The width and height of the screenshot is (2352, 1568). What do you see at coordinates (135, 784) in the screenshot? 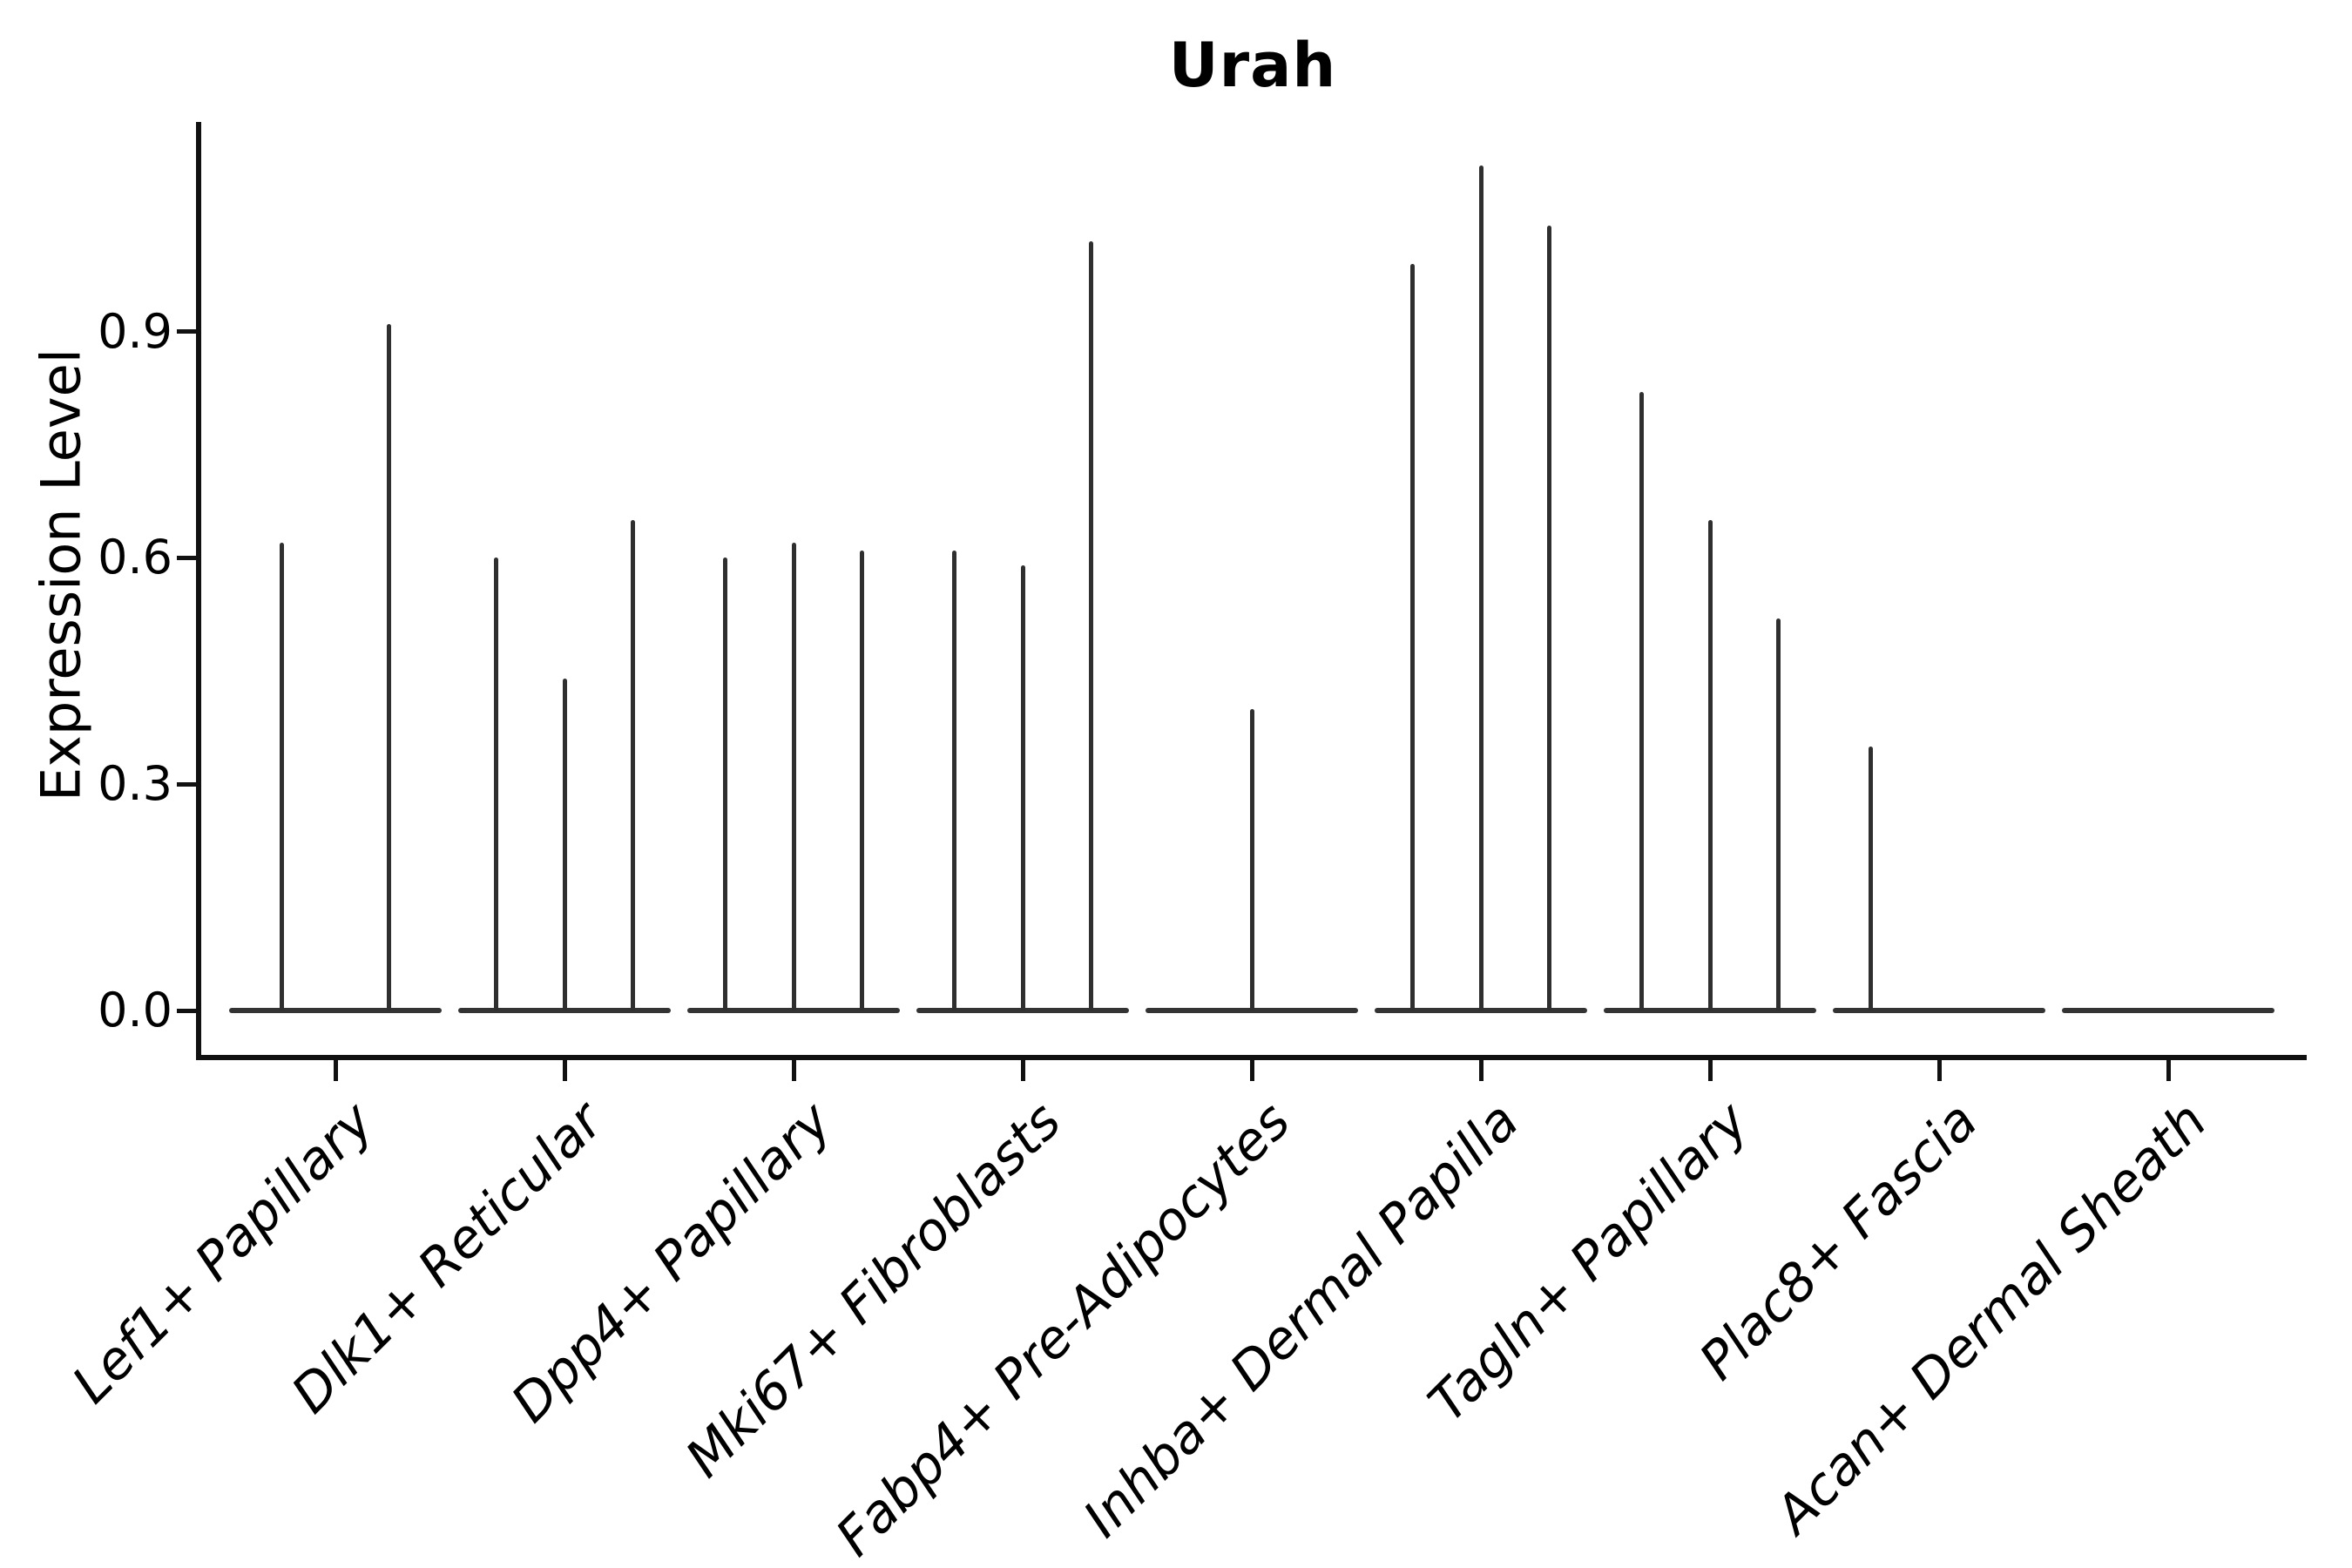
I see `y-tick-label: 0.3` at bounding box center [135, 784].